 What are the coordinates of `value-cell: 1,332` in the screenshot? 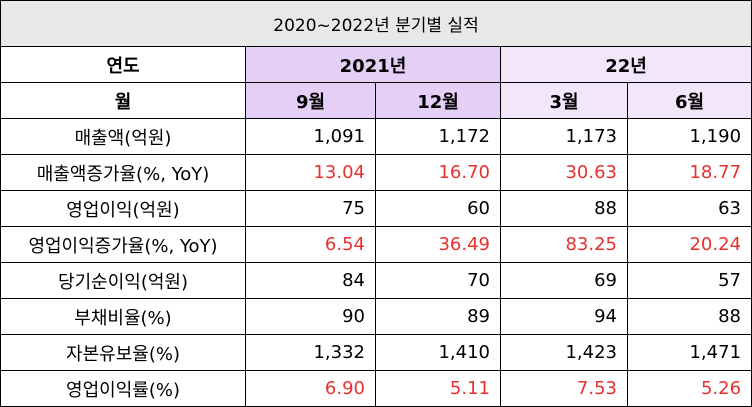 It's located at (310, 352).